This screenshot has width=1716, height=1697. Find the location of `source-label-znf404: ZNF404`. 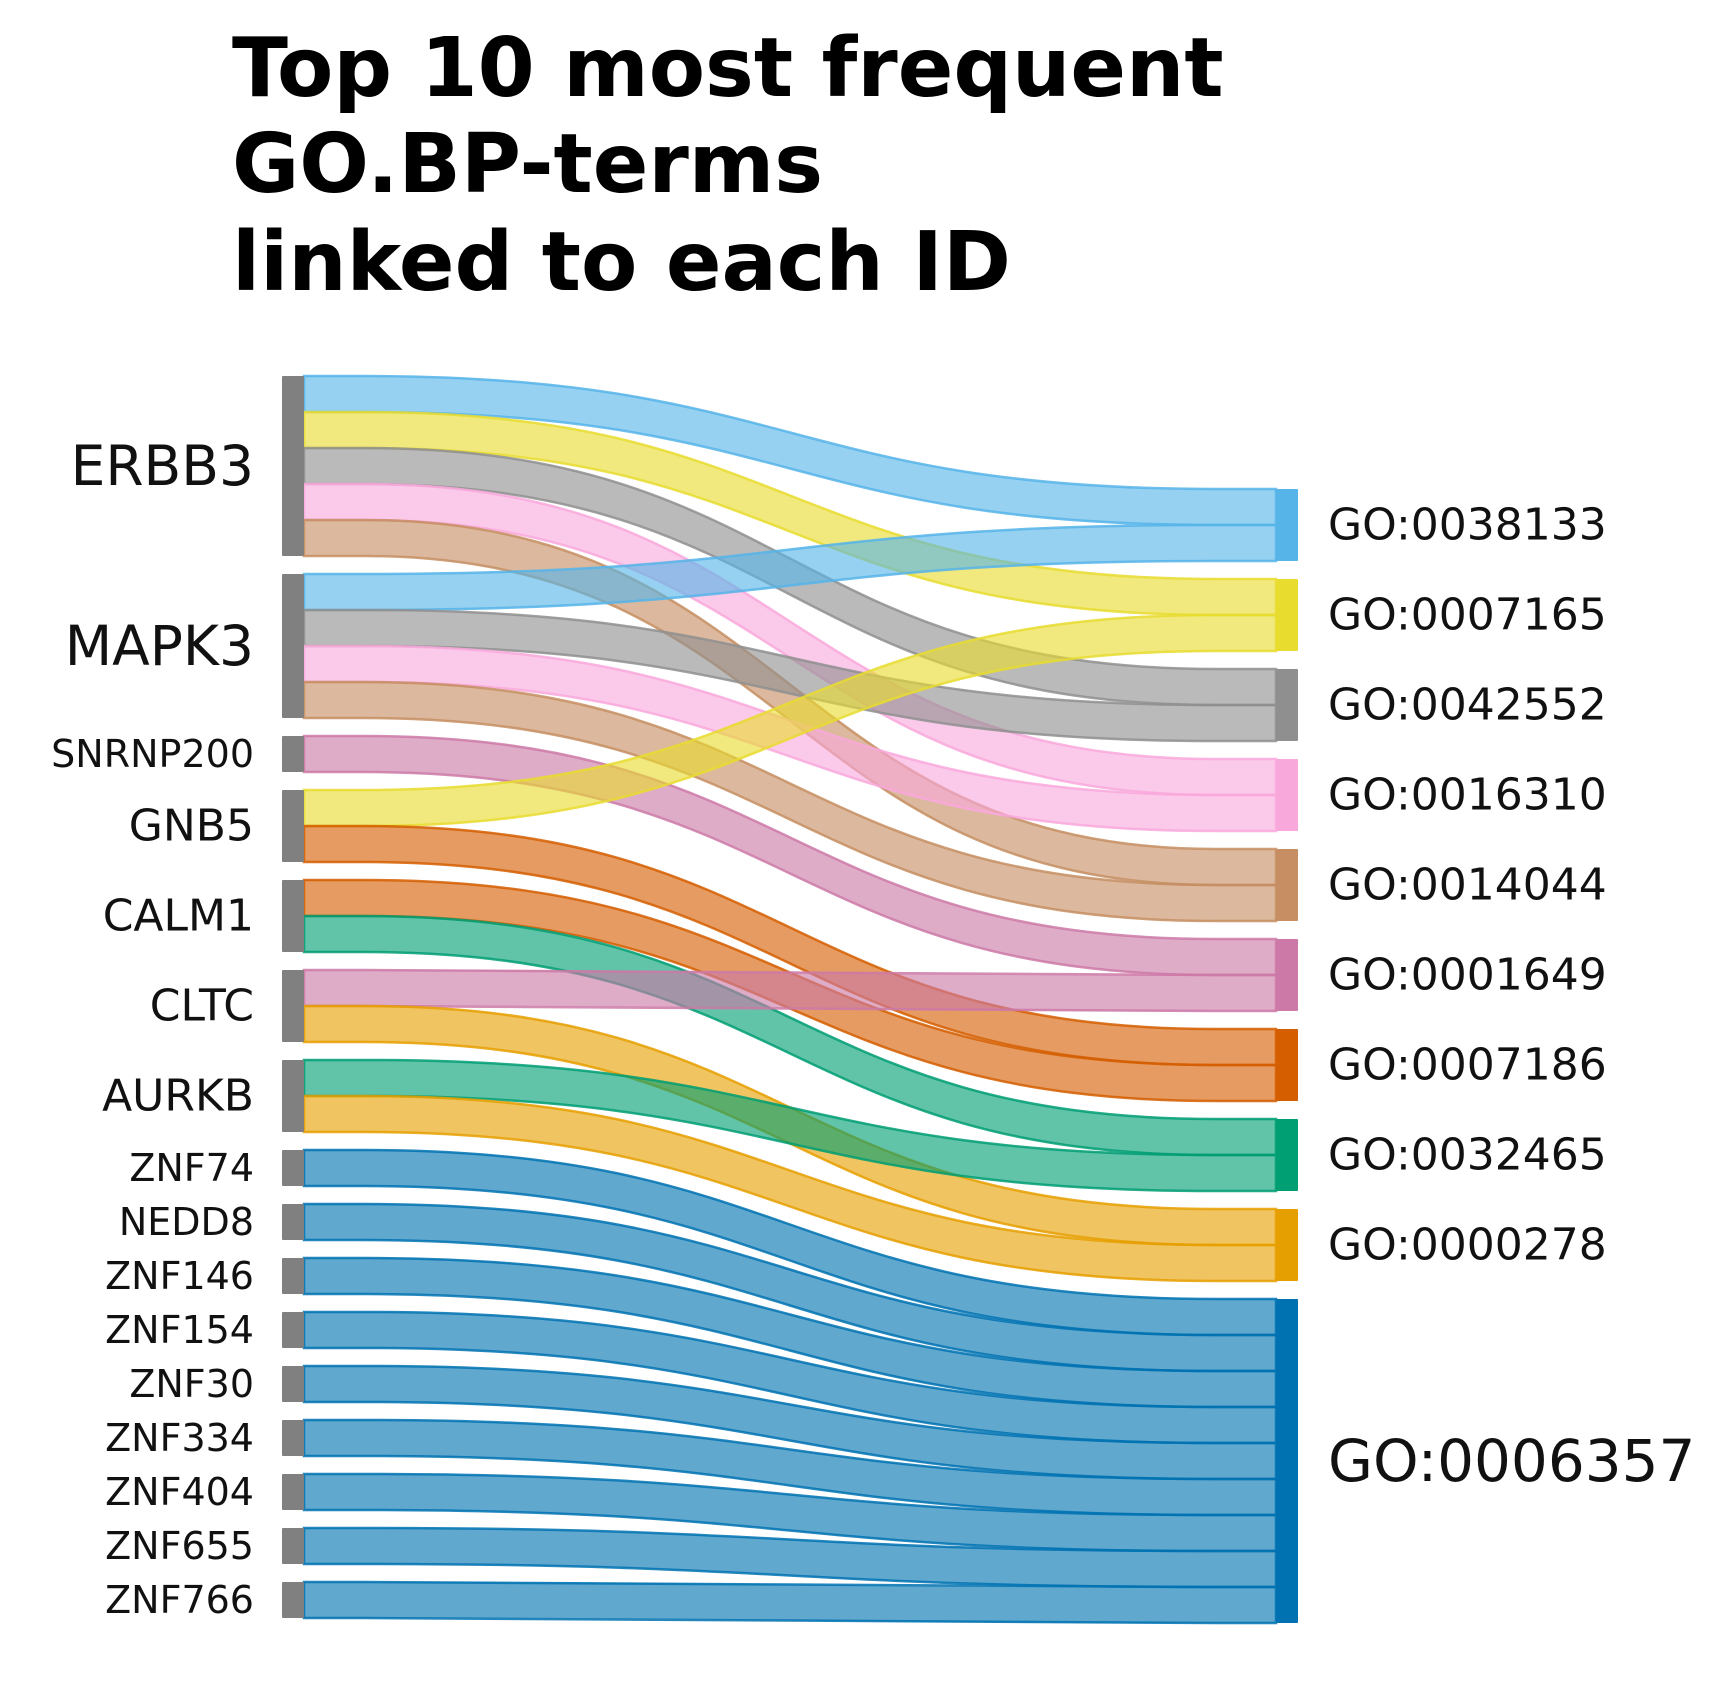

source-label-znf404: ZNF404 is located at coordinates (179, 1492).